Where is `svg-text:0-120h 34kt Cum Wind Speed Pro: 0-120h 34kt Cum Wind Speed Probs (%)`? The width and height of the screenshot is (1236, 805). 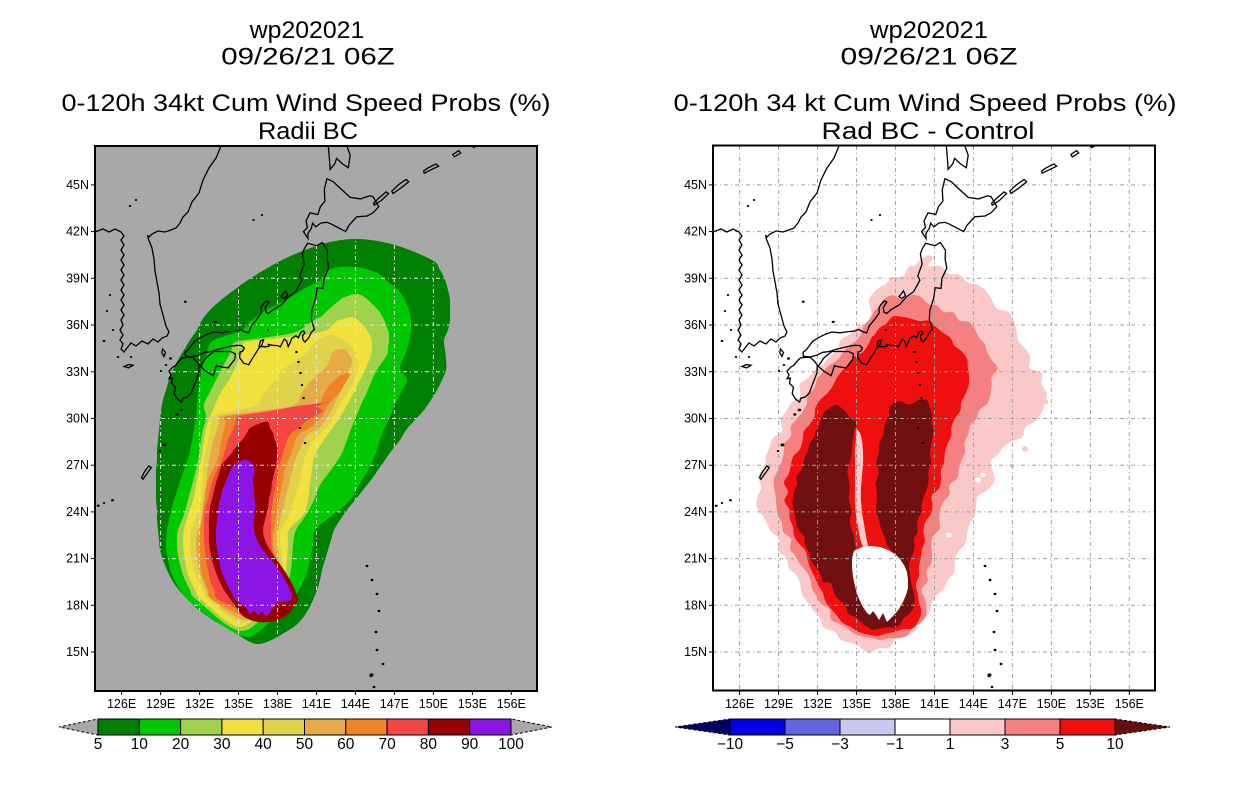 svg-text:0-120h 34kt Cum Wind Speed Pro: 0-120h 34kt Cum Wind Speed Probs (%) is located at coordinates (306, 103).